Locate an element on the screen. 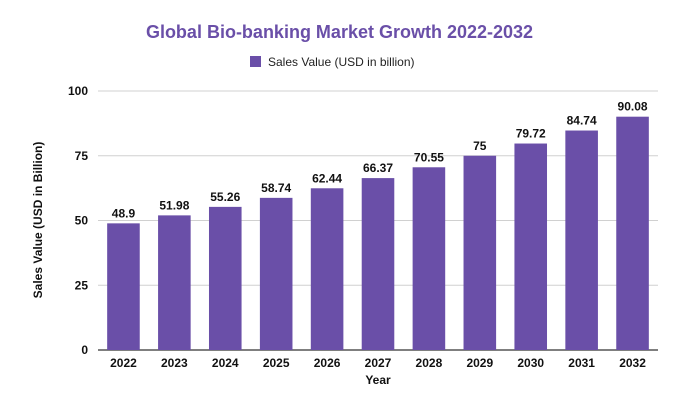  y-tick-label: 100 is located at coordinates (78, 91).